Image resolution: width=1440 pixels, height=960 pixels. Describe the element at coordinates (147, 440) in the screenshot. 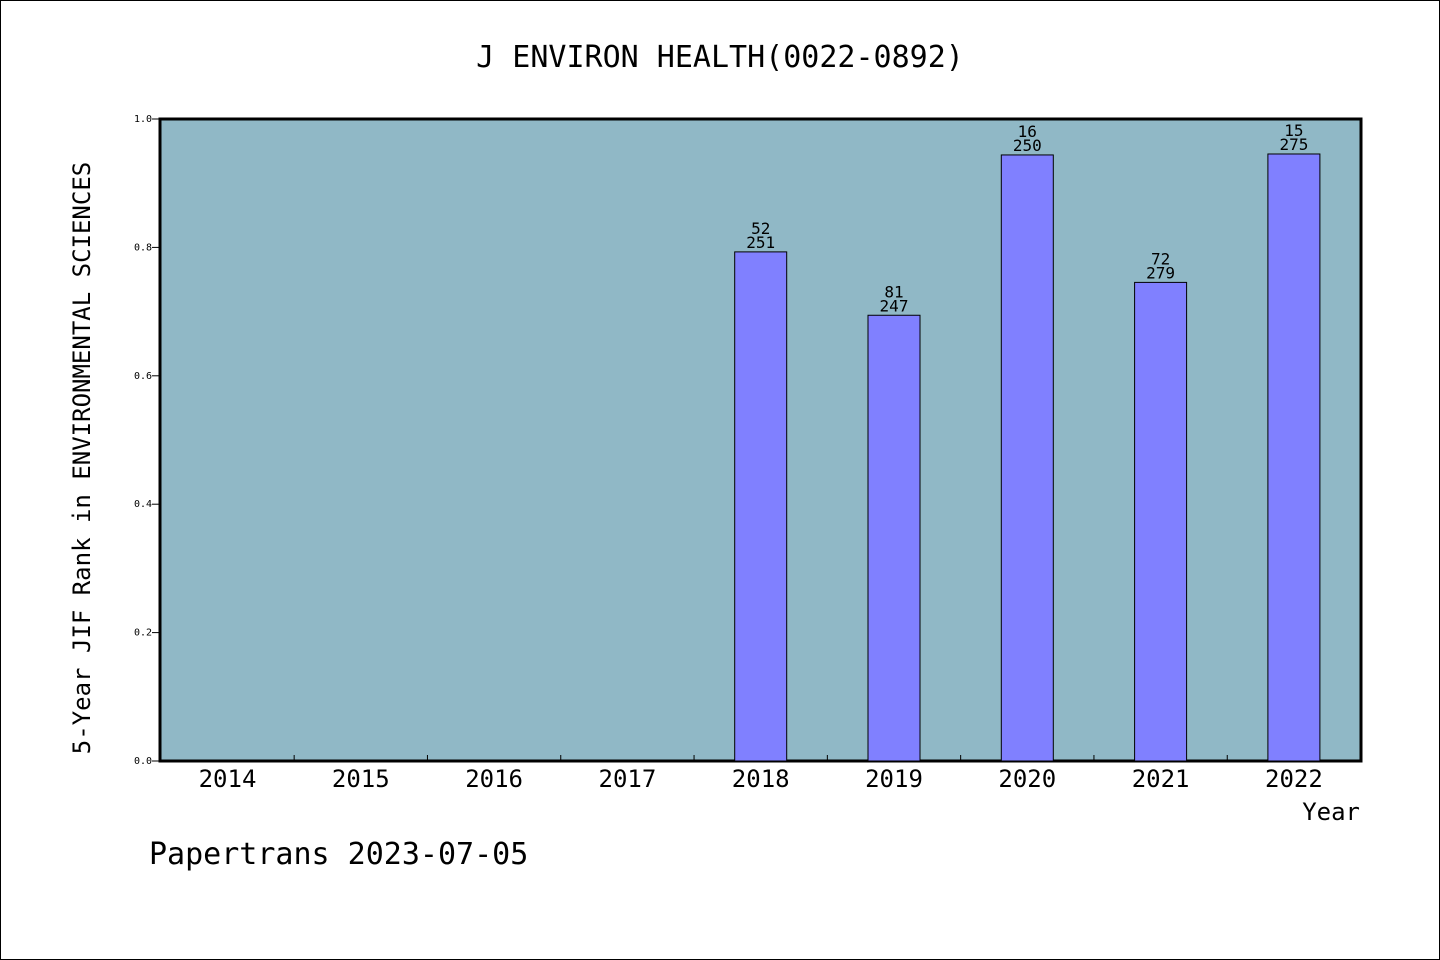

I see `y-axis: 0.0 0.2 0.4 0.6 0.8 1.0` at that location.